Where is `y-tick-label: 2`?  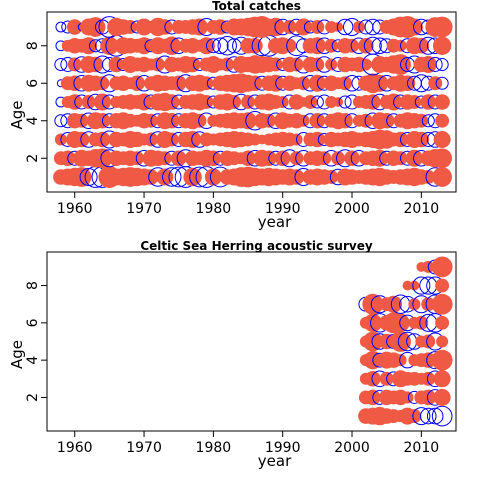
y-tick-label: 2 is located at coordinates (33, 158).